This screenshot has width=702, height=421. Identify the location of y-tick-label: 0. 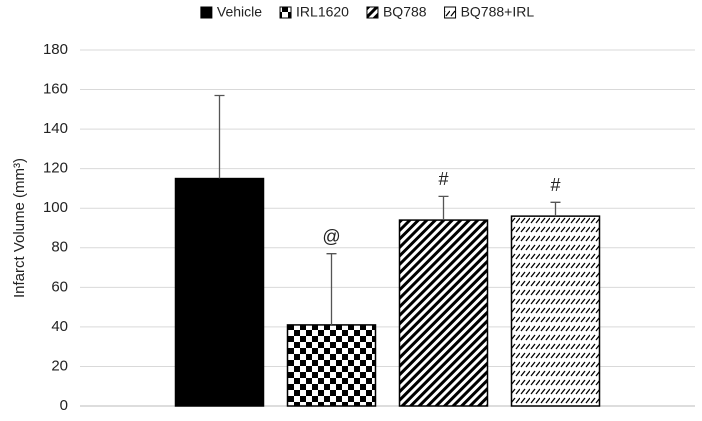
(64, 405).